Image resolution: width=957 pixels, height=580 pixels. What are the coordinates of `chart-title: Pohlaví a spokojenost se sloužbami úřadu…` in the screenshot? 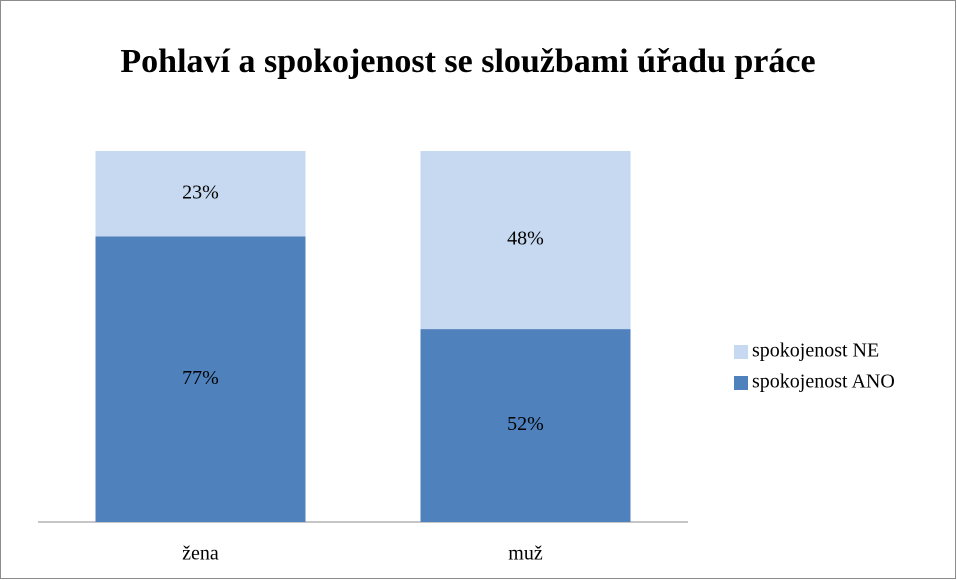 It's located at (468, 61).